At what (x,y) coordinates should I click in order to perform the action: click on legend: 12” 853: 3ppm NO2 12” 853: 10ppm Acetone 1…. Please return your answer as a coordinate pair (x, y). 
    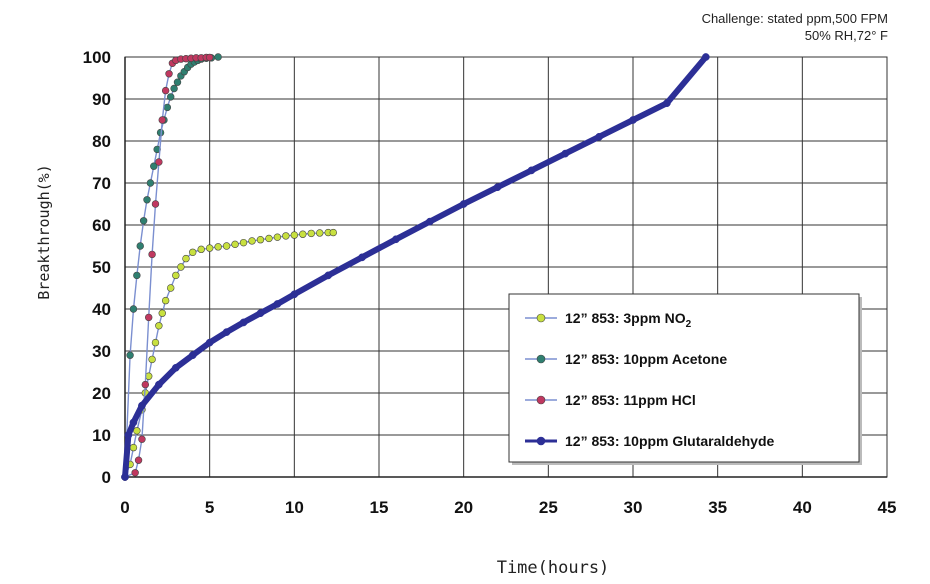
    Looking at the image, I should click on (685, 379).